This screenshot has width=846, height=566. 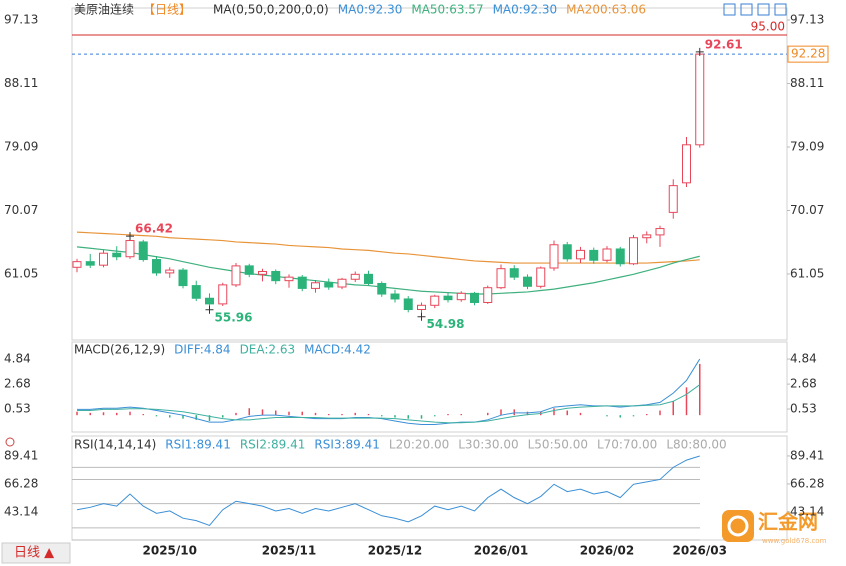 I want to click on indicator-icon, so click(x=10, y=442).